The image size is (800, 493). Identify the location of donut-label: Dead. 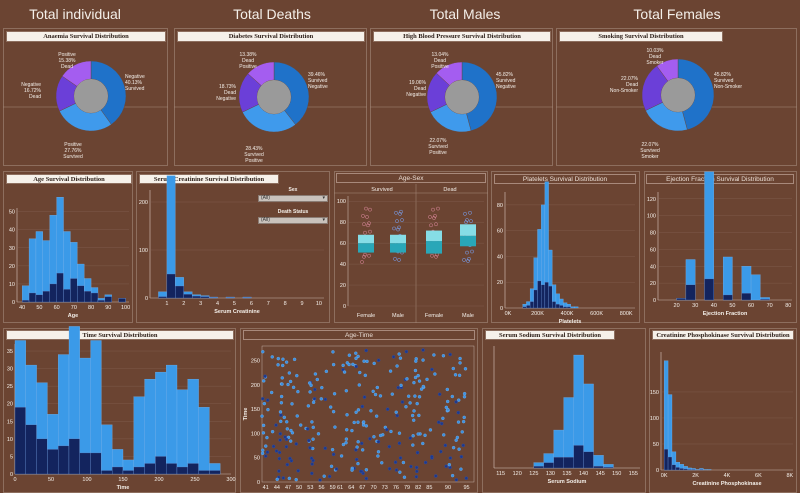
(35, 97).